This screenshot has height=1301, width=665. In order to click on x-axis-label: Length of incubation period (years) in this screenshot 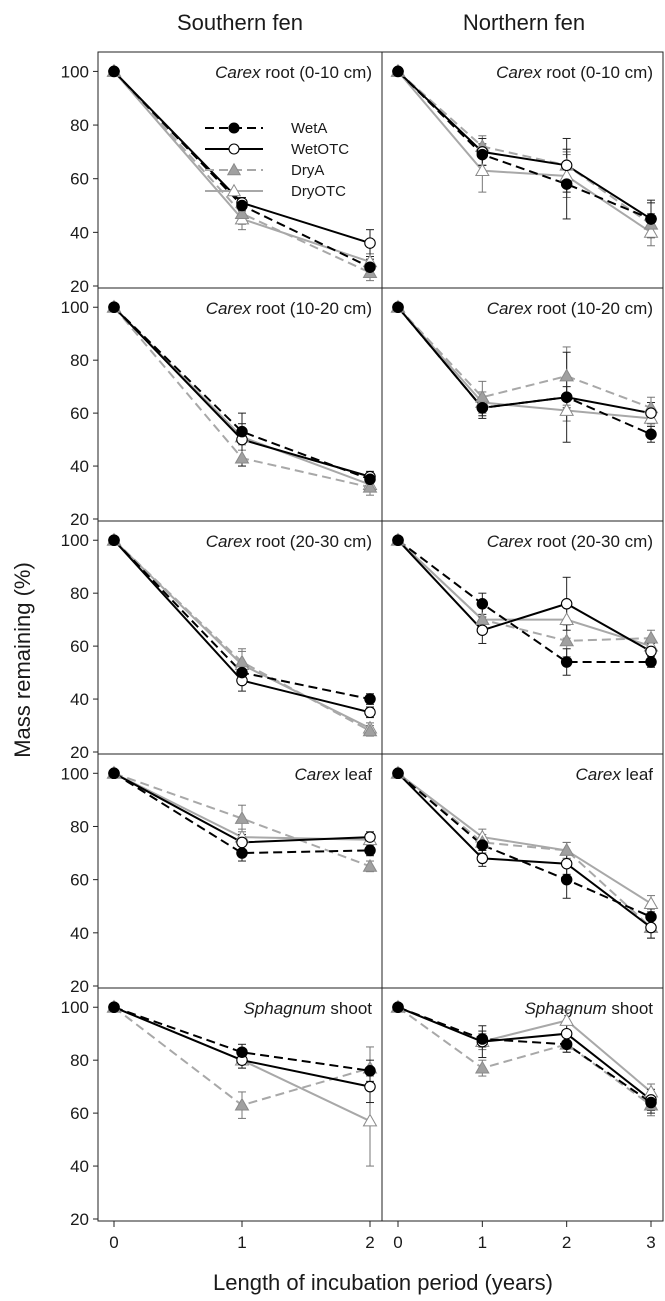, I will do `click(383, 1282)`.